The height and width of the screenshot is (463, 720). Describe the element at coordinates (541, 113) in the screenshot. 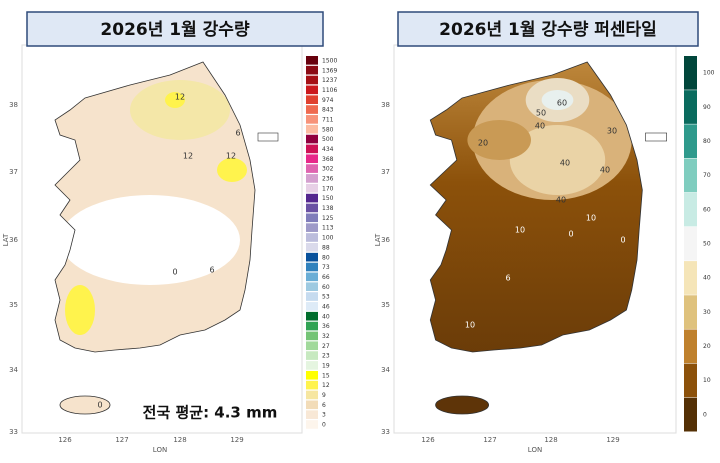

I see `contour-label: 50` at that location.